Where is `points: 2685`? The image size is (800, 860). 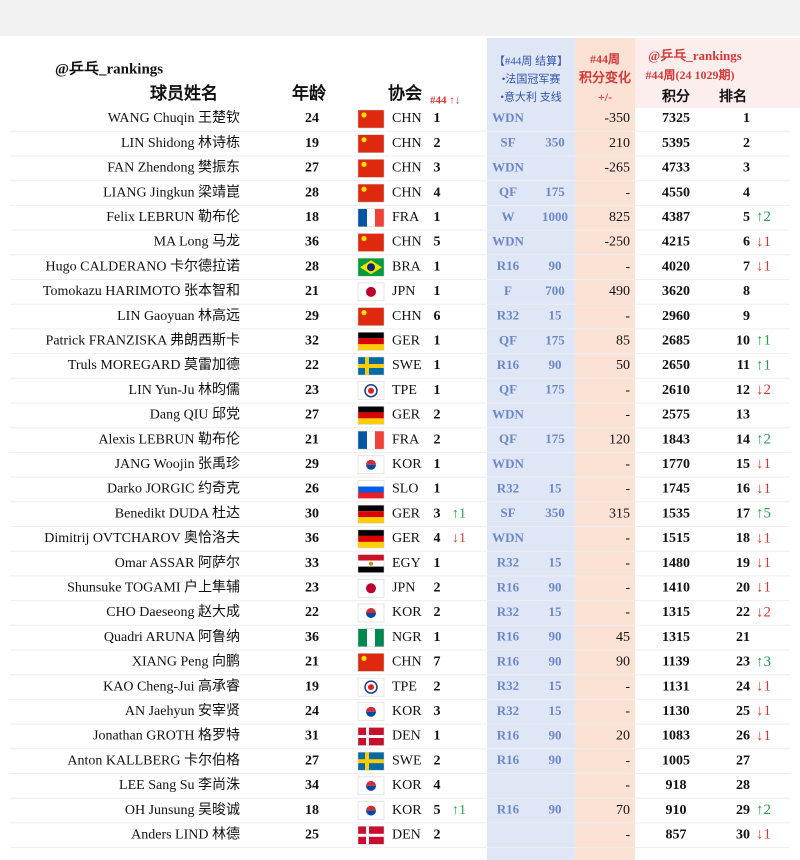
points: 2685 is located at coordinates (676, 341).